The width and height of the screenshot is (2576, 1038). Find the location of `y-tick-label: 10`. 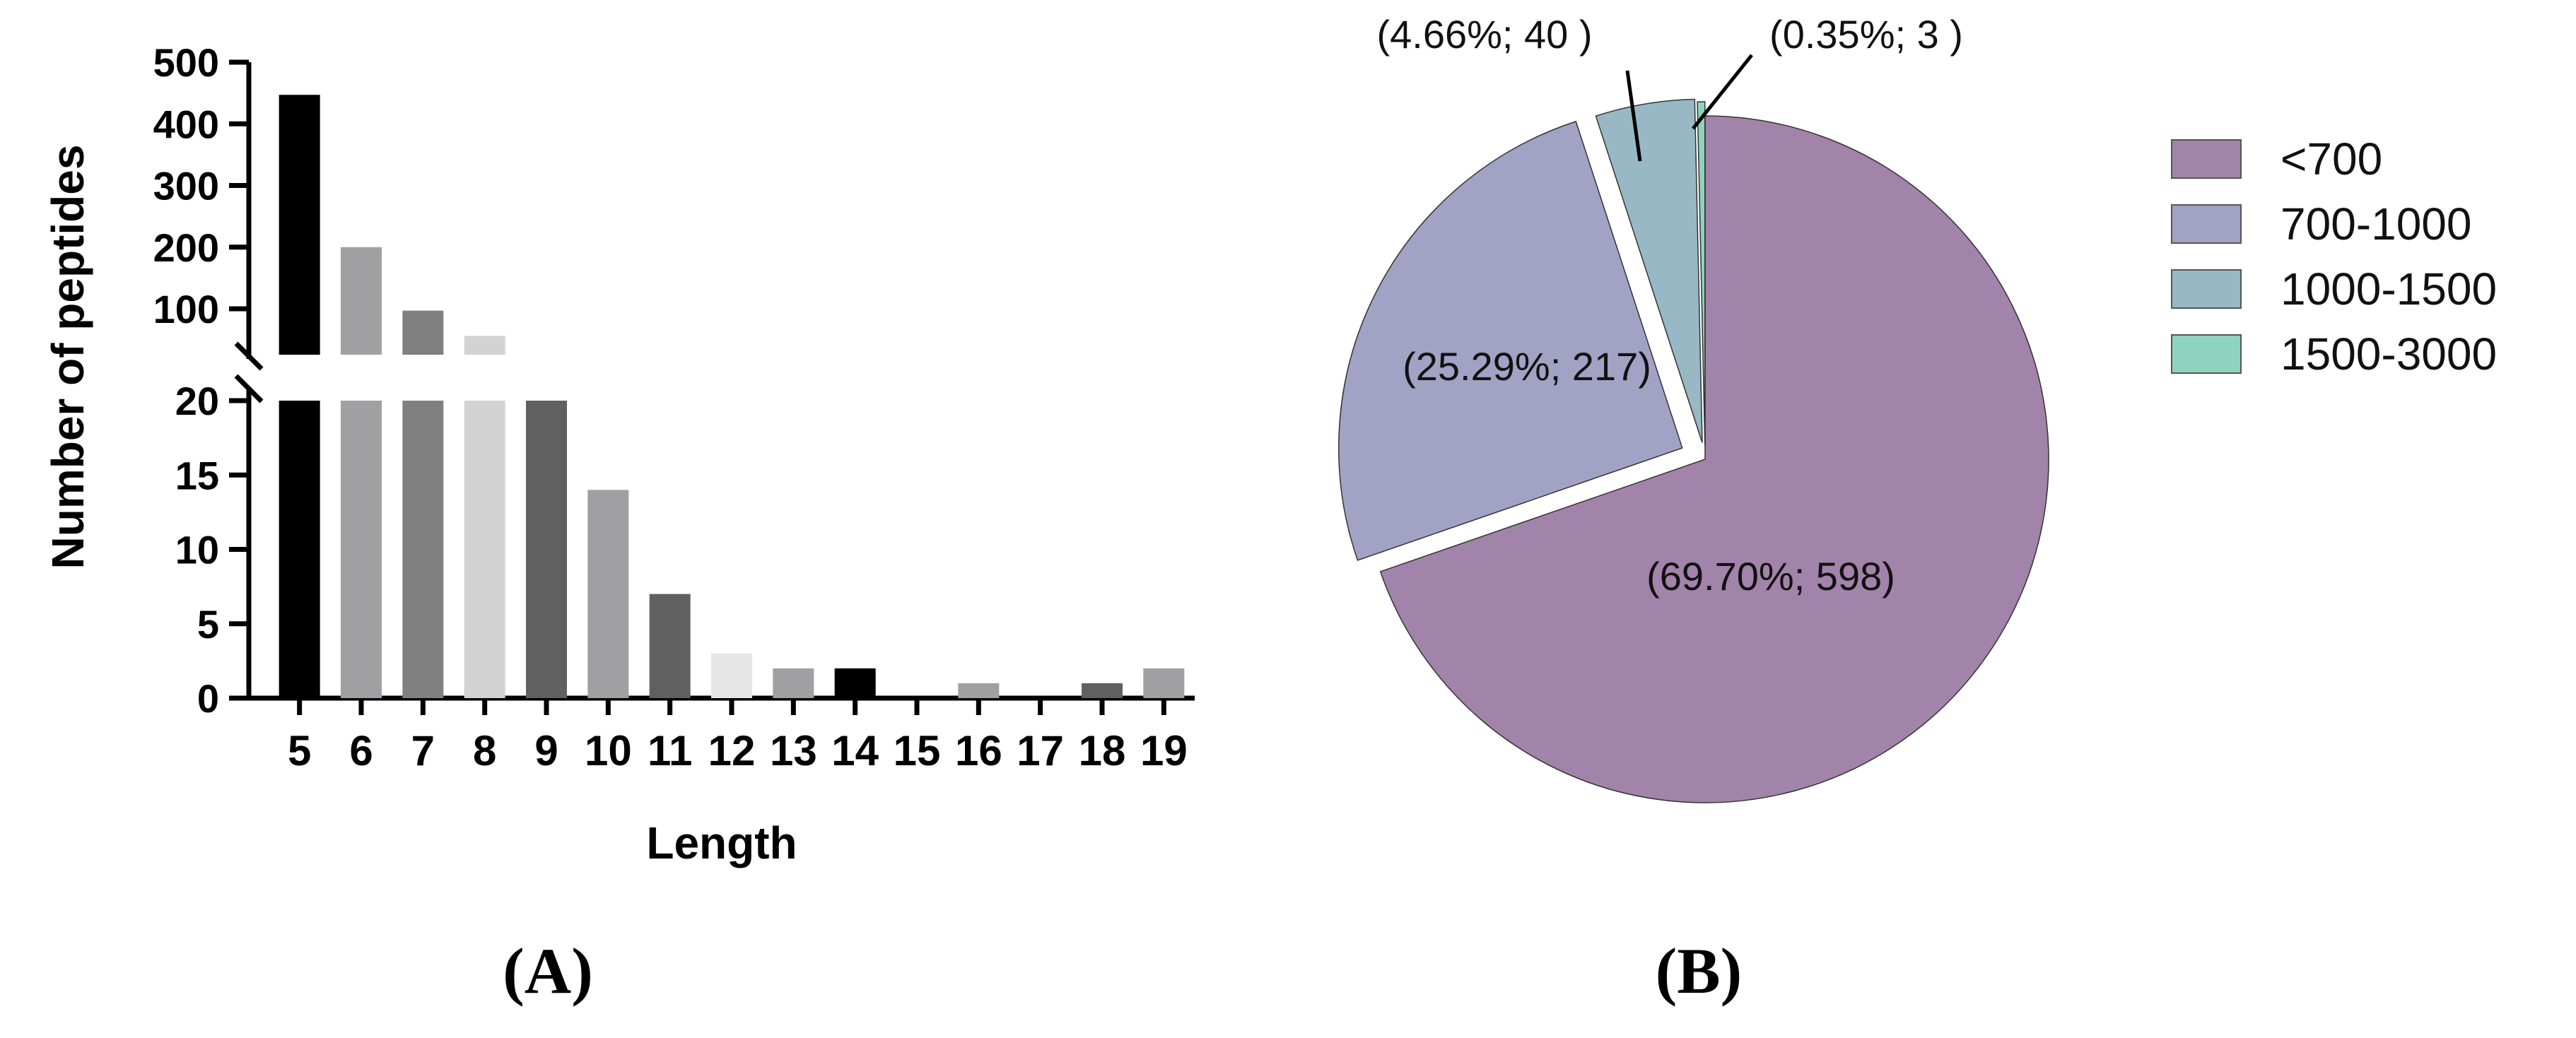

y-tick-label: 10 is located at coordinates (197, 550).